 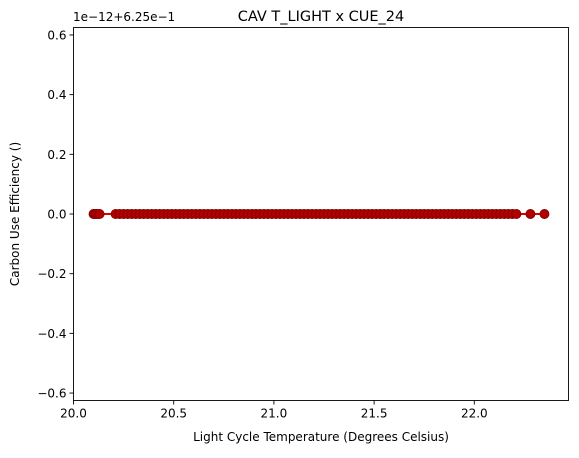 I want to click on y-offset-text: 1e−12+6.25e−1, so click(x=124, y=17).